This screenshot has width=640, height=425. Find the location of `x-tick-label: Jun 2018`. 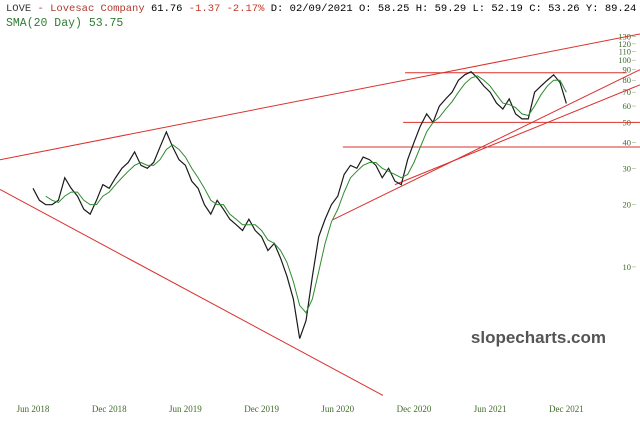

x-tick-label: Jun 2018 is located at coordinates (33, 409).